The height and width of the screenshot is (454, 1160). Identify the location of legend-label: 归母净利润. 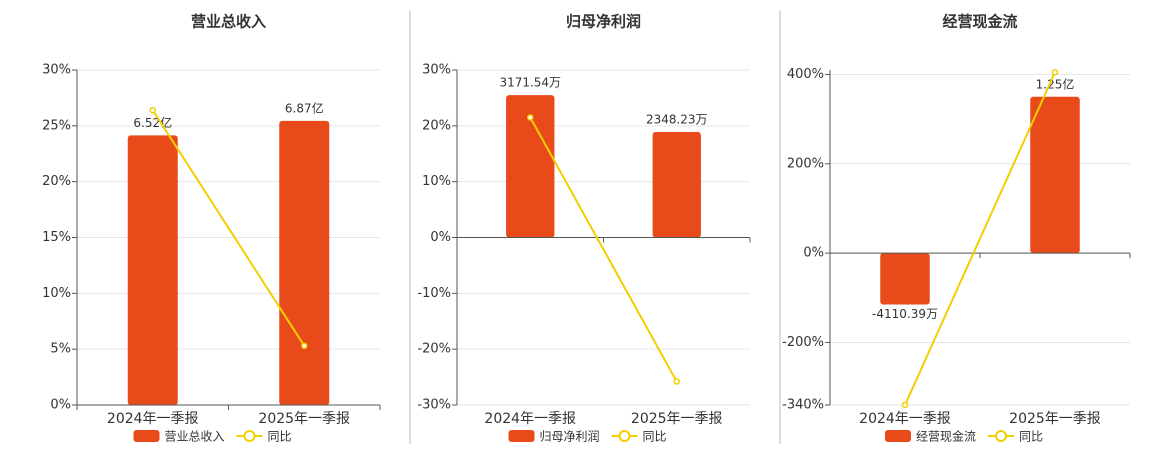
(570, 437).